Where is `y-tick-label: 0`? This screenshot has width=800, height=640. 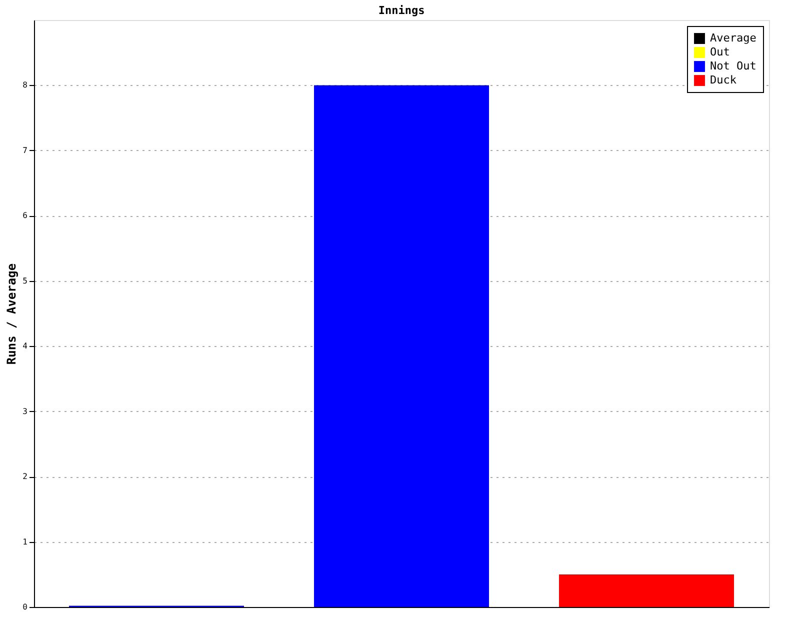
y-tick-label: 0 is located at coordinates (25, 607).